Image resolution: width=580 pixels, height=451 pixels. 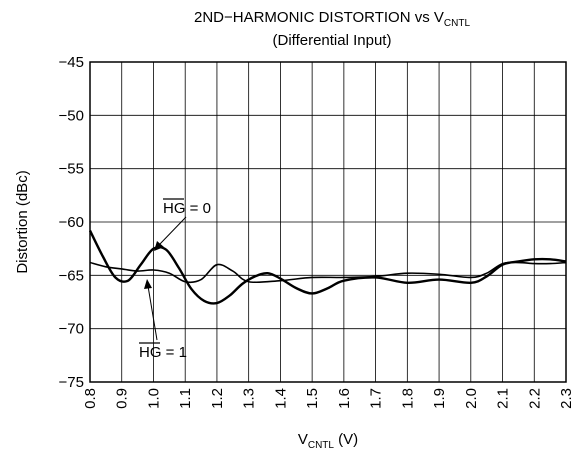 I want to click on annotation-hg0-suffix: = 0, so click(x=198, y=208).